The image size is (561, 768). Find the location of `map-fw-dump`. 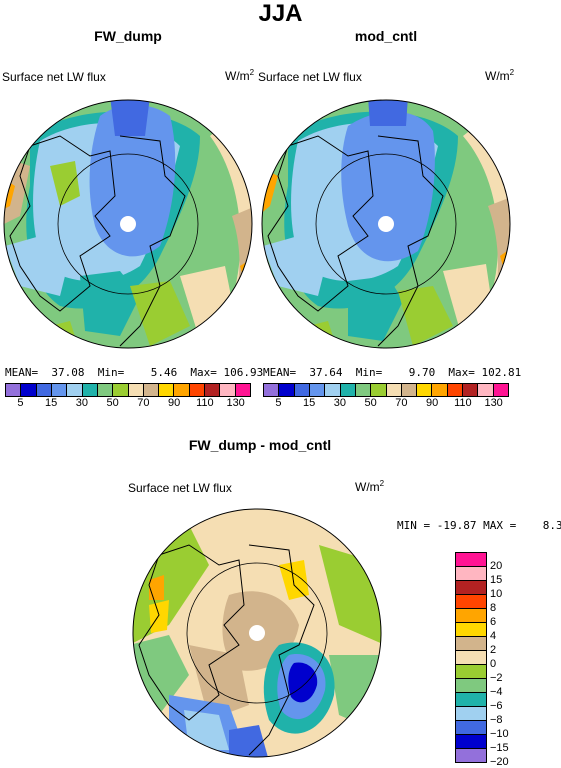

map-fw-dump is located at coordinates (128, 224).